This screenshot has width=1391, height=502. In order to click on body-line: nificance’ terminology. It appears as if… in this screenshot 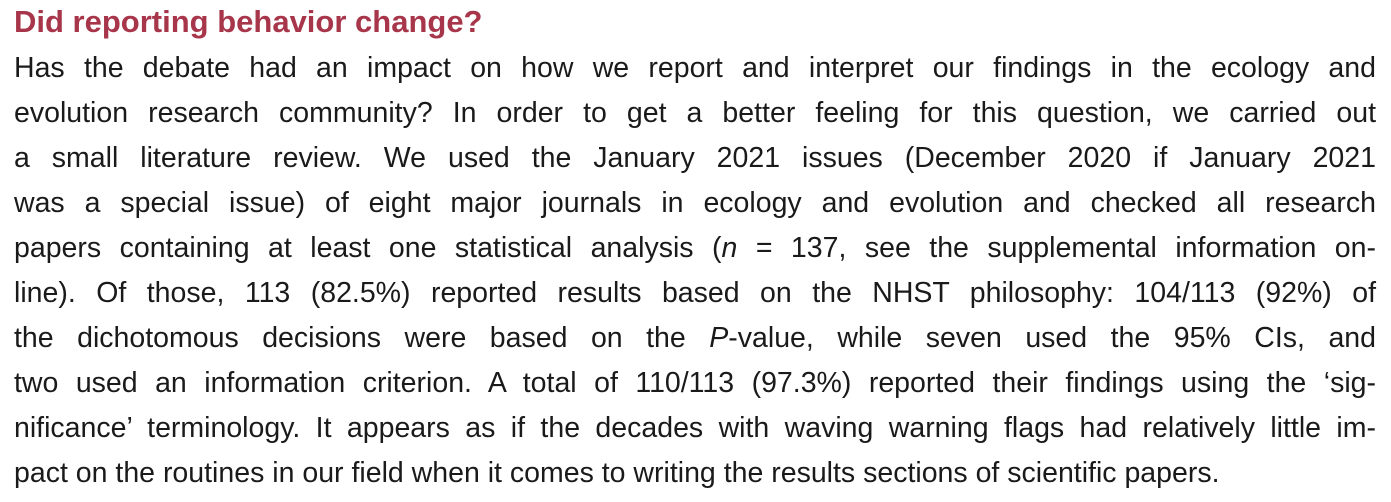, I will do `click(695, 428)`.